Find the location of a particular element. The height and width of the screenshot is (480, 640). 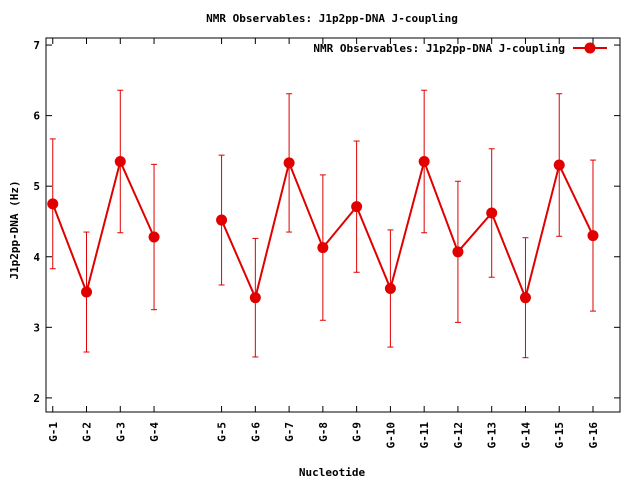

y-tick-label: 7 is located at coordinates (36, 45).